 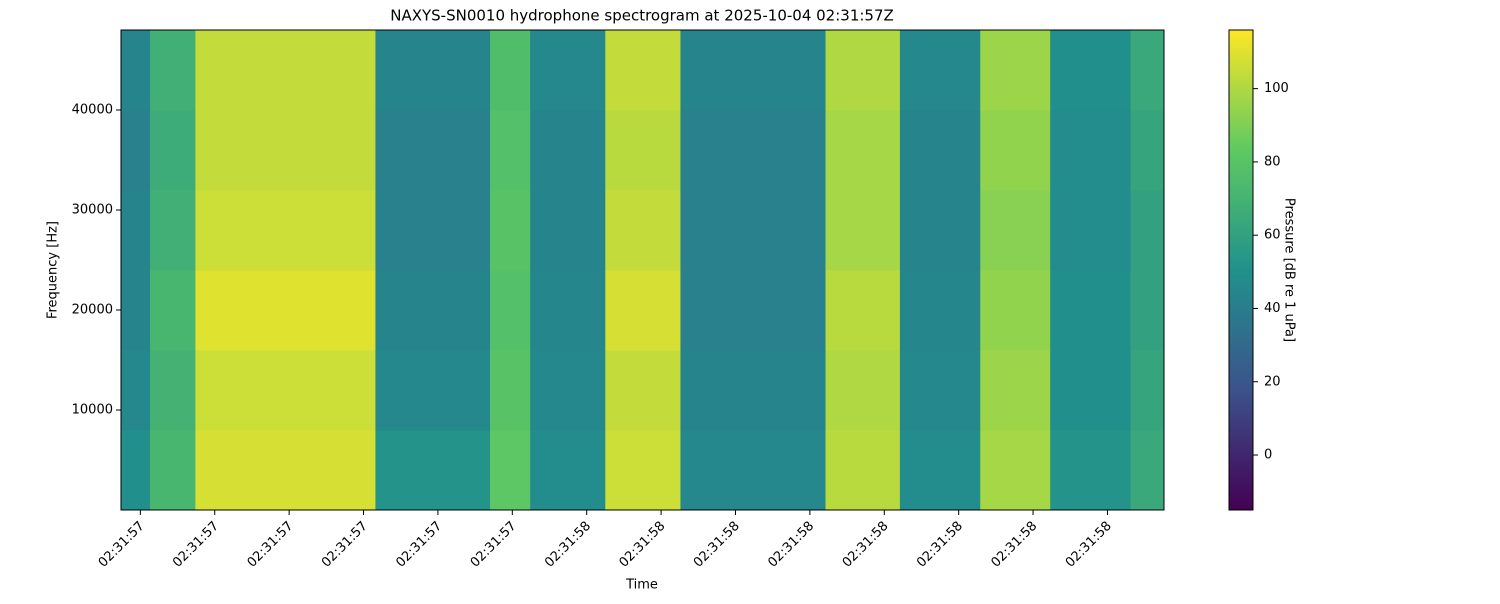 What do you see at coordinates (92, 410) in the screenshot?
I see `y-tick-label: 10000` at bounding box center [92, 410].